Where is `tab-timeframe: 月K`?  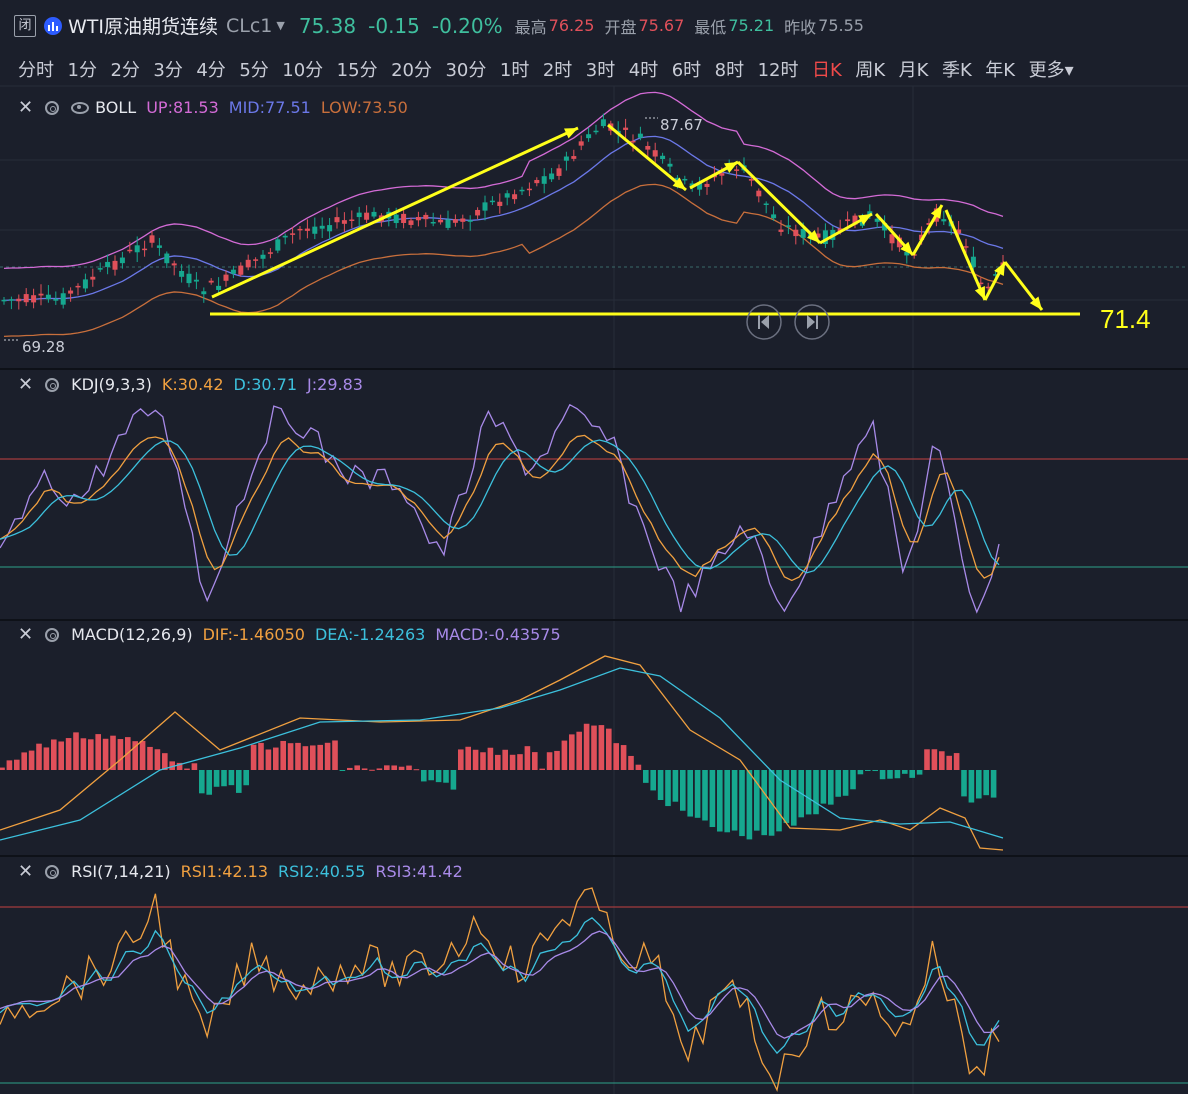
tab-timeframe: 月K is located at coordinates (913, 70).